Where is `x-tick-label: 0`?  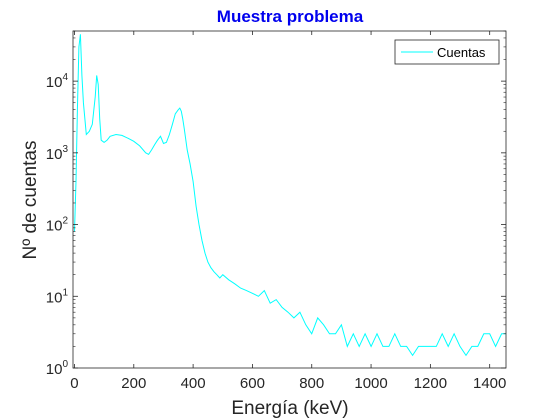 x-tick-label: 0 is located at coordinates (74, 383).